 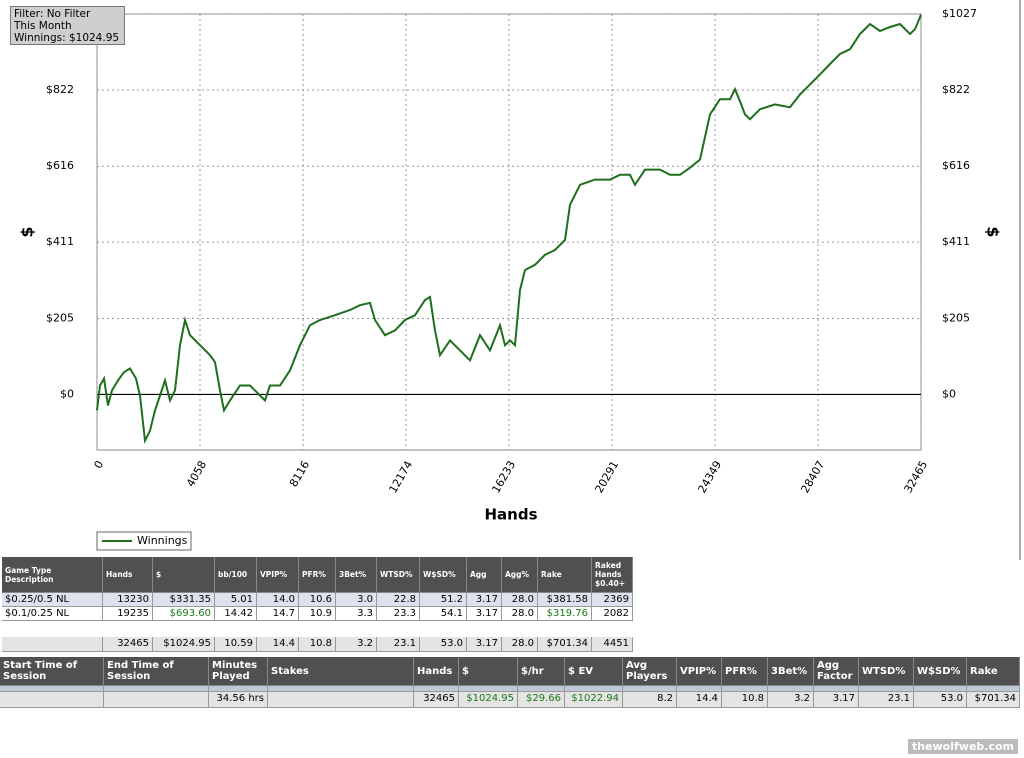 I want to click on table-cell: 22.8, so click(x=398, y=600).